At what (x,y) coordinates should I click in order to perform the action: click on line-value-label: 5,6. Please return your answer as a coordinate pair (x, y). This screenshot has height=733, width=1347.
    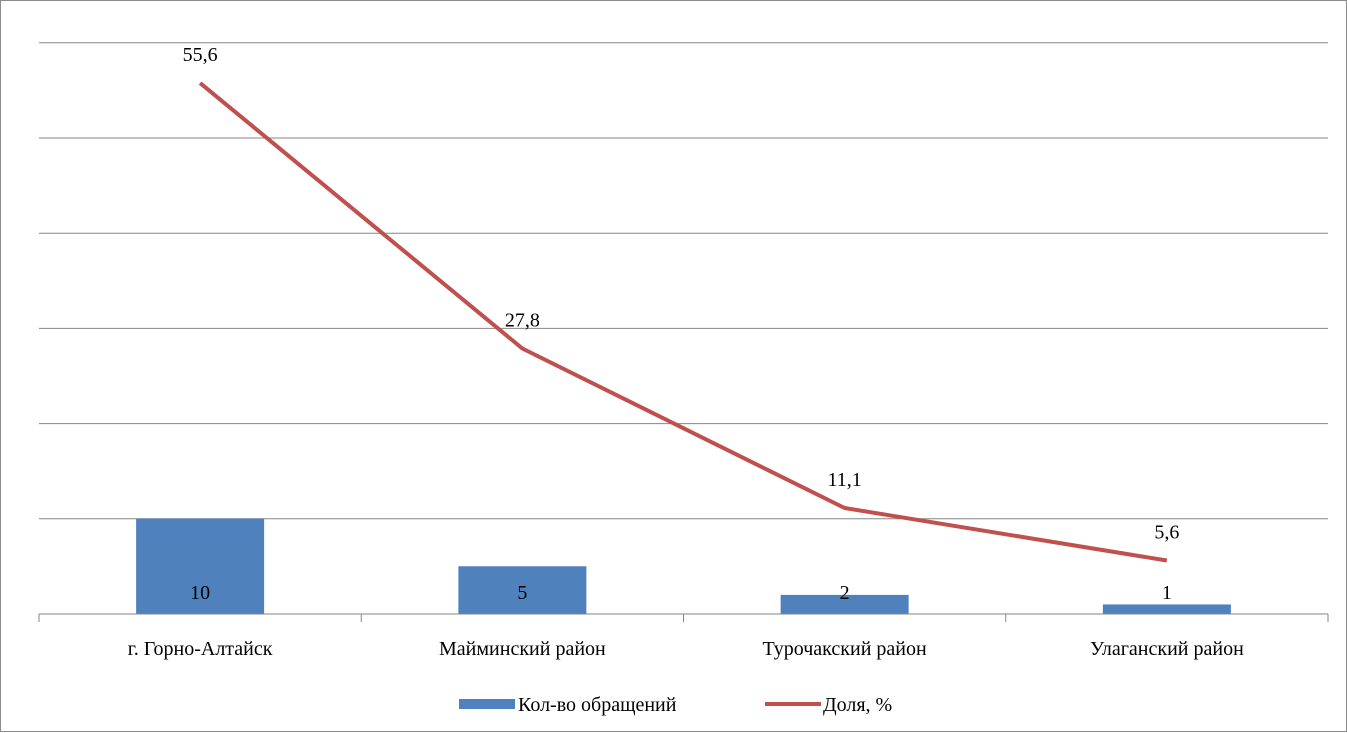
    Looking at the image, I should click on (1166, 533).